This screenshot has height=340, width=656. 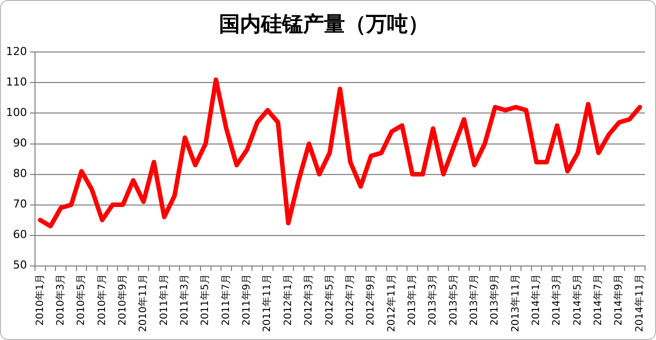 What do you see at coordinates (267, 303) in the screenshot?
I see `x-tick-label: 2011年11月` at bounding box center [267, 303].